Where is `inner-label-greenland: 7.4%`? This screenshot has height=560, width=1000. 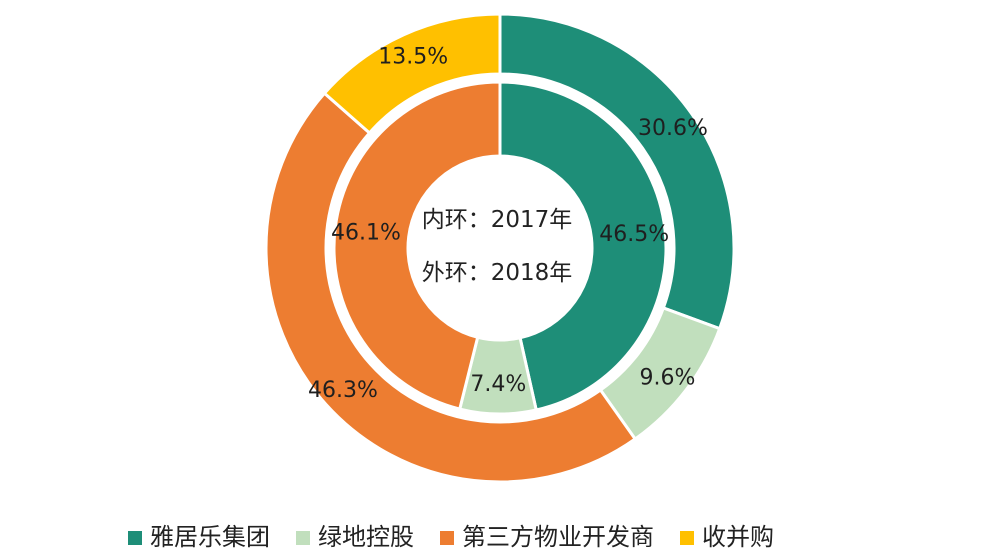 inner-label-greenland: 7.4% is located at coordinates (498, 384).